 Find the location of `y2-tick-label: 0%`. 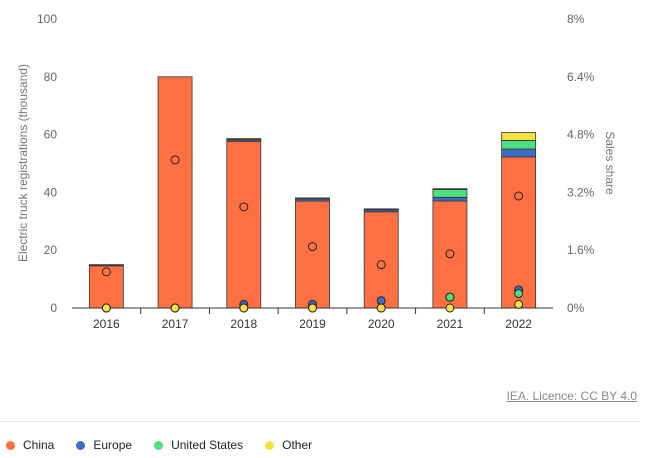

y2-tick-label: 0% is located at coordinates (576, 308).